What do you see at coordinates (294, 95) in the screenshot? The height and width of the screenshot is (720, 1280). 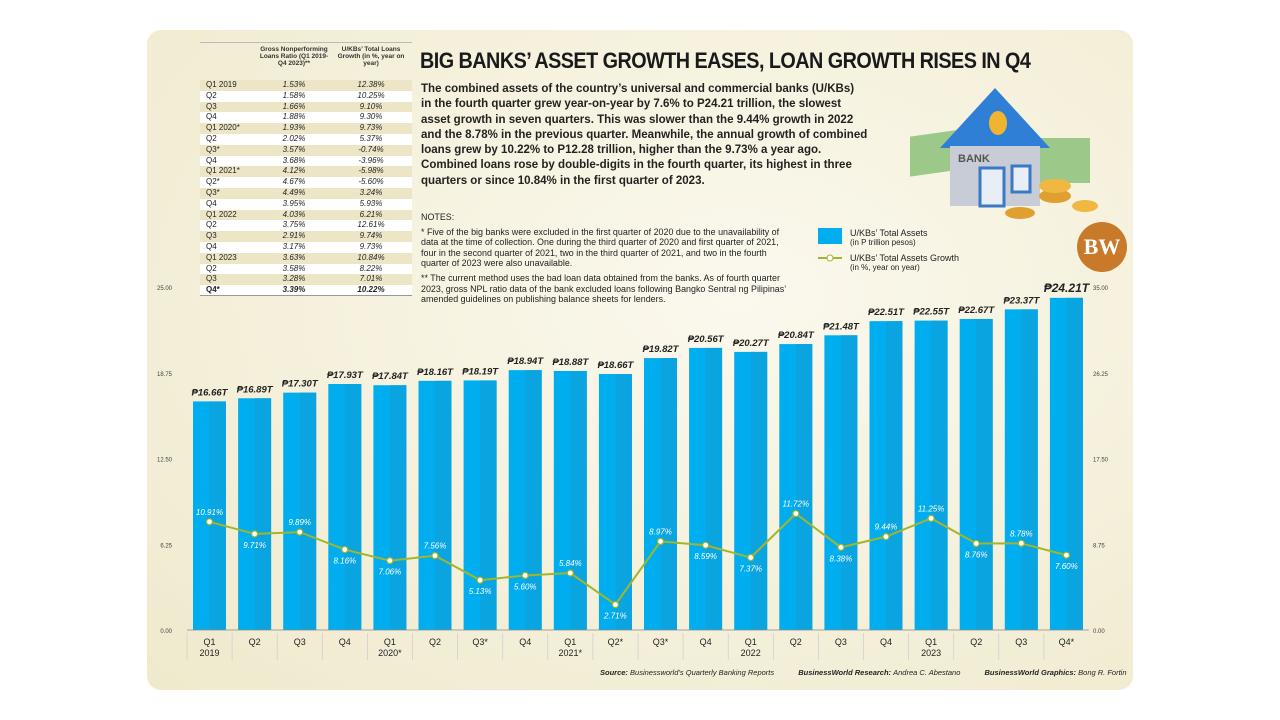 I see `row-npl: 1.58%` at bounding box center [294, 95].